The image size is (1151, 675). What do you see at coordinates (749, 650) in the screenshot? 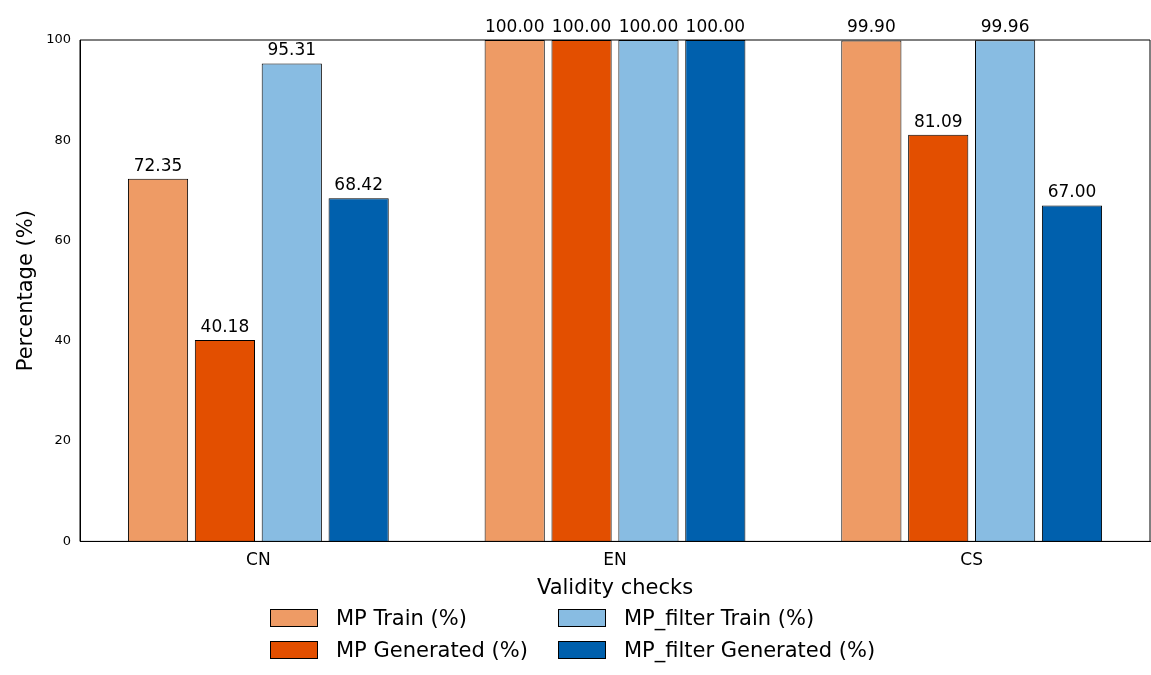
I see `legend-label: MP_filter Generated (%)` at bounding box center [749, 650].